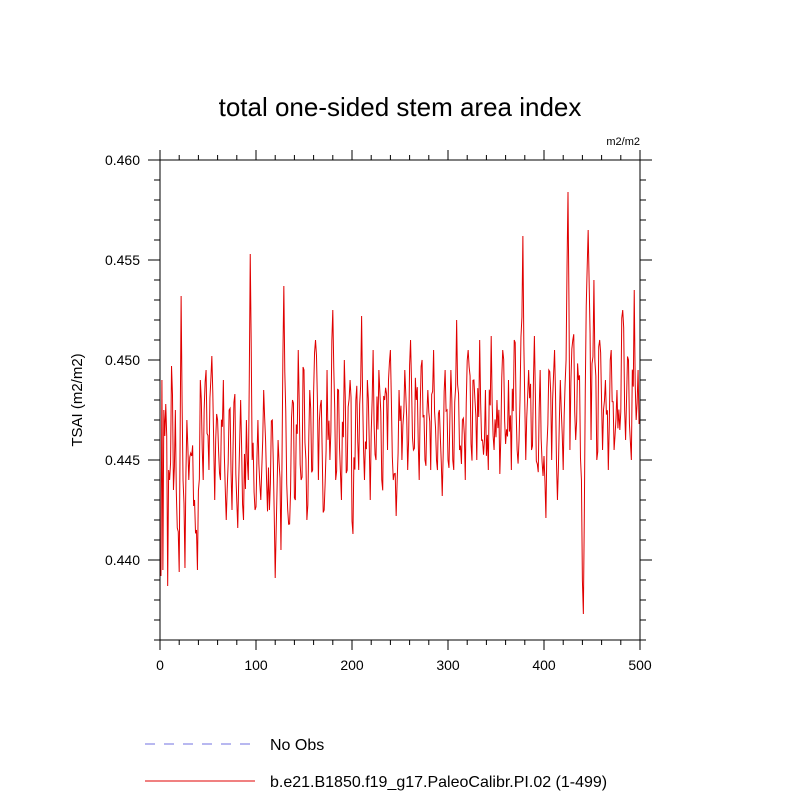 The width and height of the screenshot is (800, 800). What do you see at coordinates (640, 665) in the screenshot?
I see `x-tick-label: 500` at bounding box center [640, 665].